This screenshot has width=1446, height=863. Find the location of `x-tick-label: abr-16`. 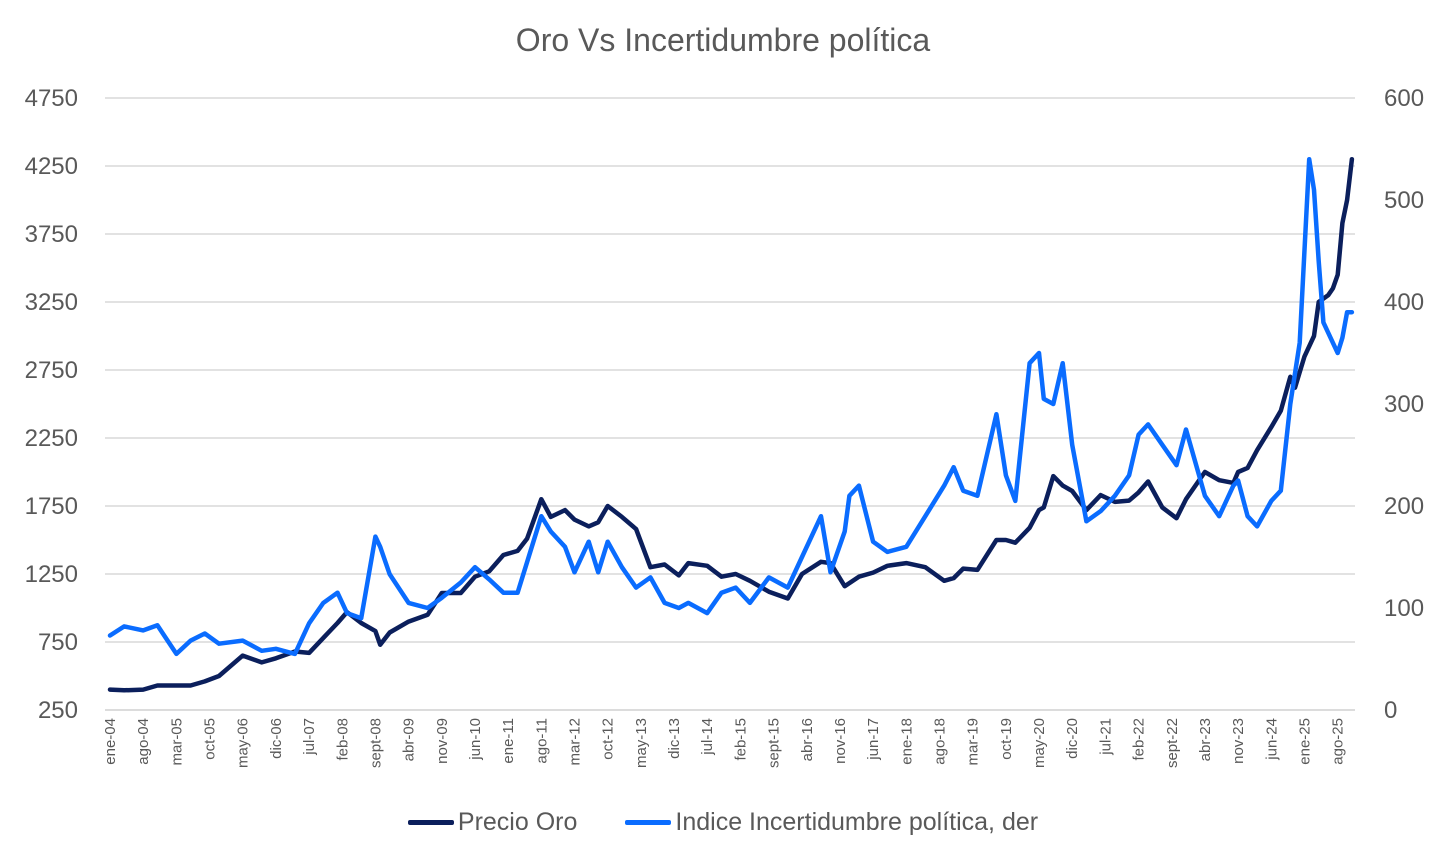

x-tick-label: abr-16 is located at coordinates (807, 739).